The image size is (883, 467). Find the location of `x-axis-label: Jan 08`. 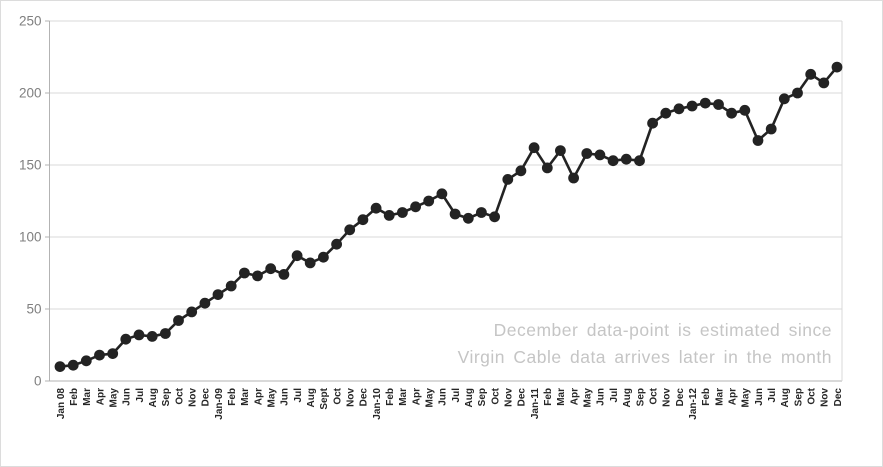

x-axis-label: Jan 08 is located at coordinates (61, 404).